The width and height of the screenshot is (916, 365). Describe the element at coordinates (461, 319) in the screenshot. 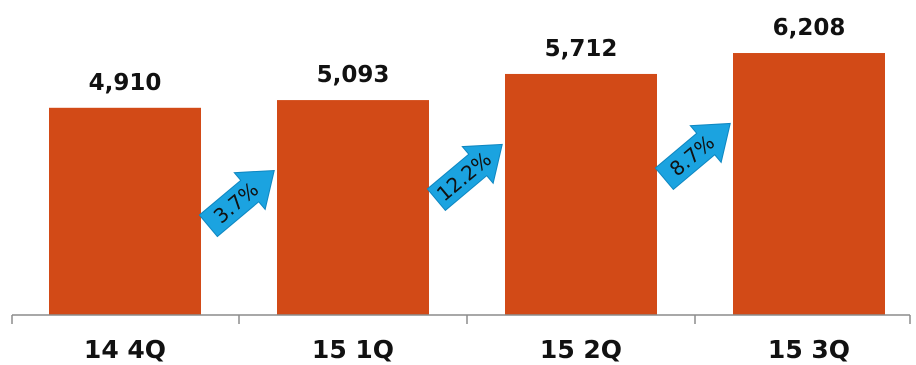

I see `x-axis` at that location.